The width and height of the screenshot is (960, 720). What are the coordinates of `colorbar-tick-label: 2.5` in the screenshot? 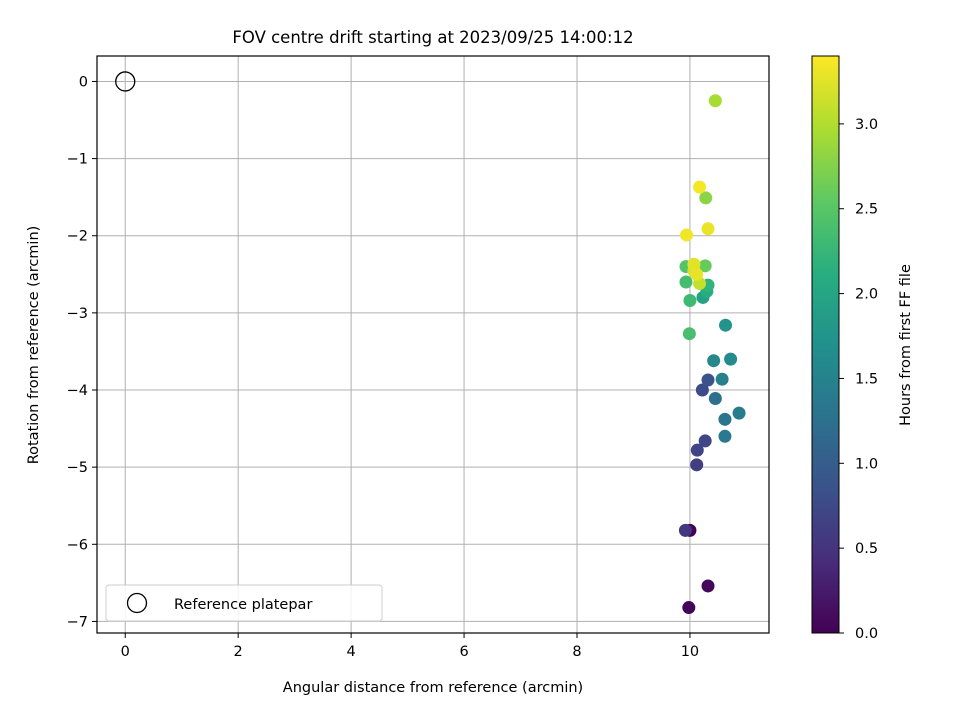 It's located at (866, 210).